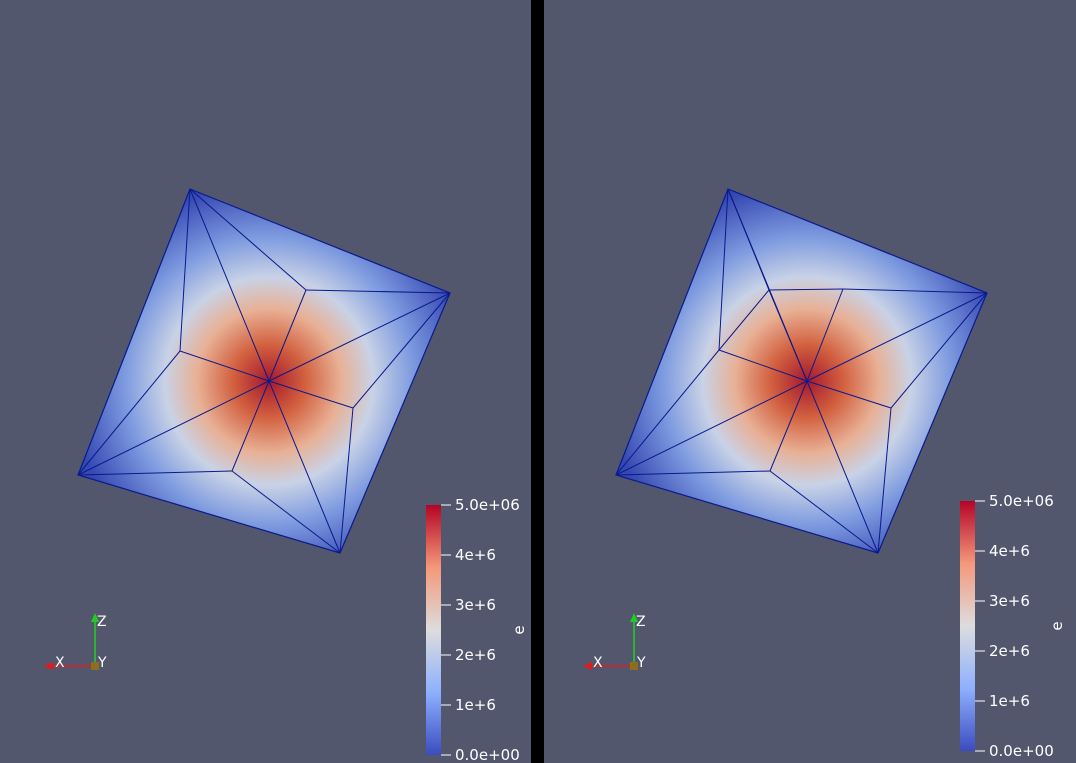 The height and width of the screenshot is (763, 1076). Describe the element at coordinates (477, 629) in the screenshot. I see `color-legend-left: 5.0e+06 4e+6 3e+6 2e+6 1e+6 0.0e+00 e` at that location.